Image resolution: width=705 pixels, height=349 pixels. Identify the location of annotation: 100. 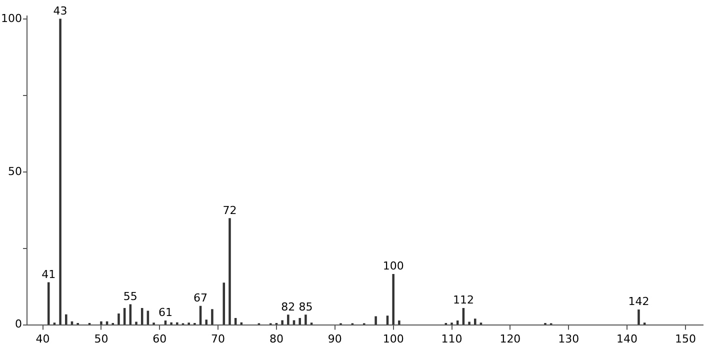
(393, 266).